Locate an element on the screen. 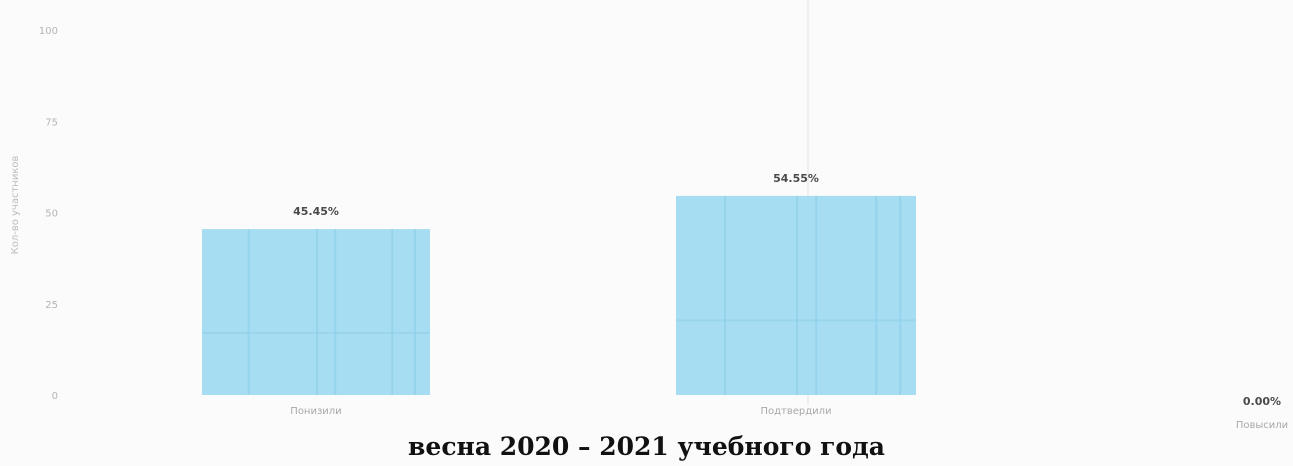  y-tick-label: 25 is located at coordinates (51, 305).